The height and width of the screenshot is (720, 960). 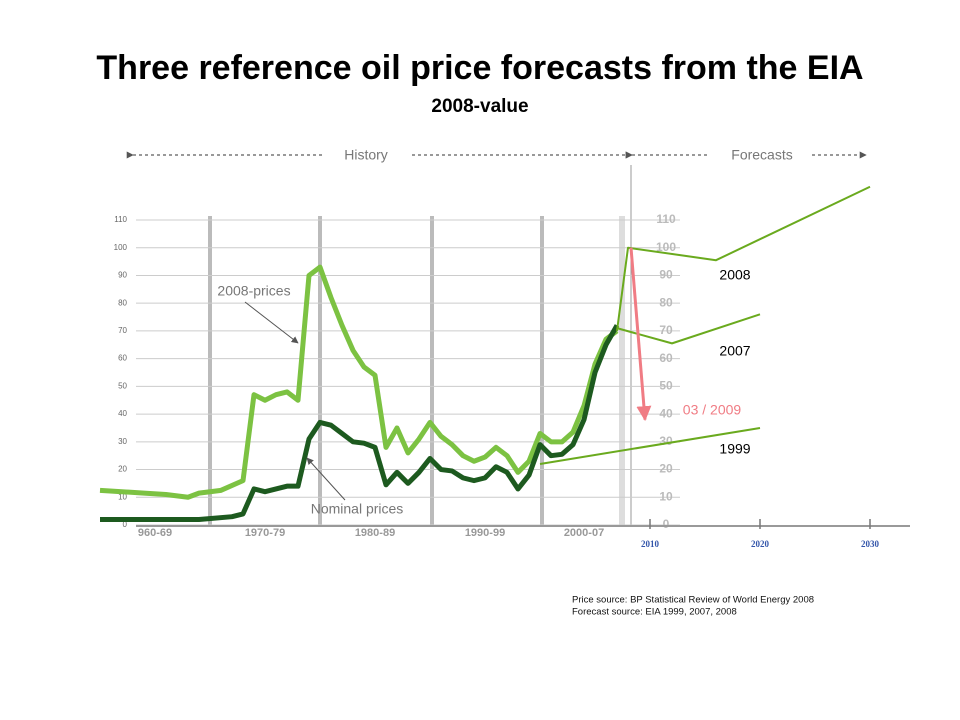 I want to click on x-tick-label: 960-69, so click(x=155, y=533).